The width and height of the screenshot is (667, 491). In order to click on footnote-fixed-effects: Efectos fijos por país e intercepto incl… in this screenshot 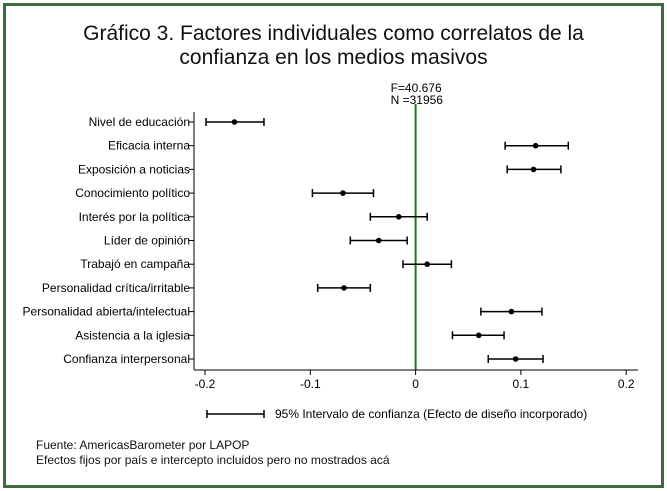, I will do `click(213, 460)`.